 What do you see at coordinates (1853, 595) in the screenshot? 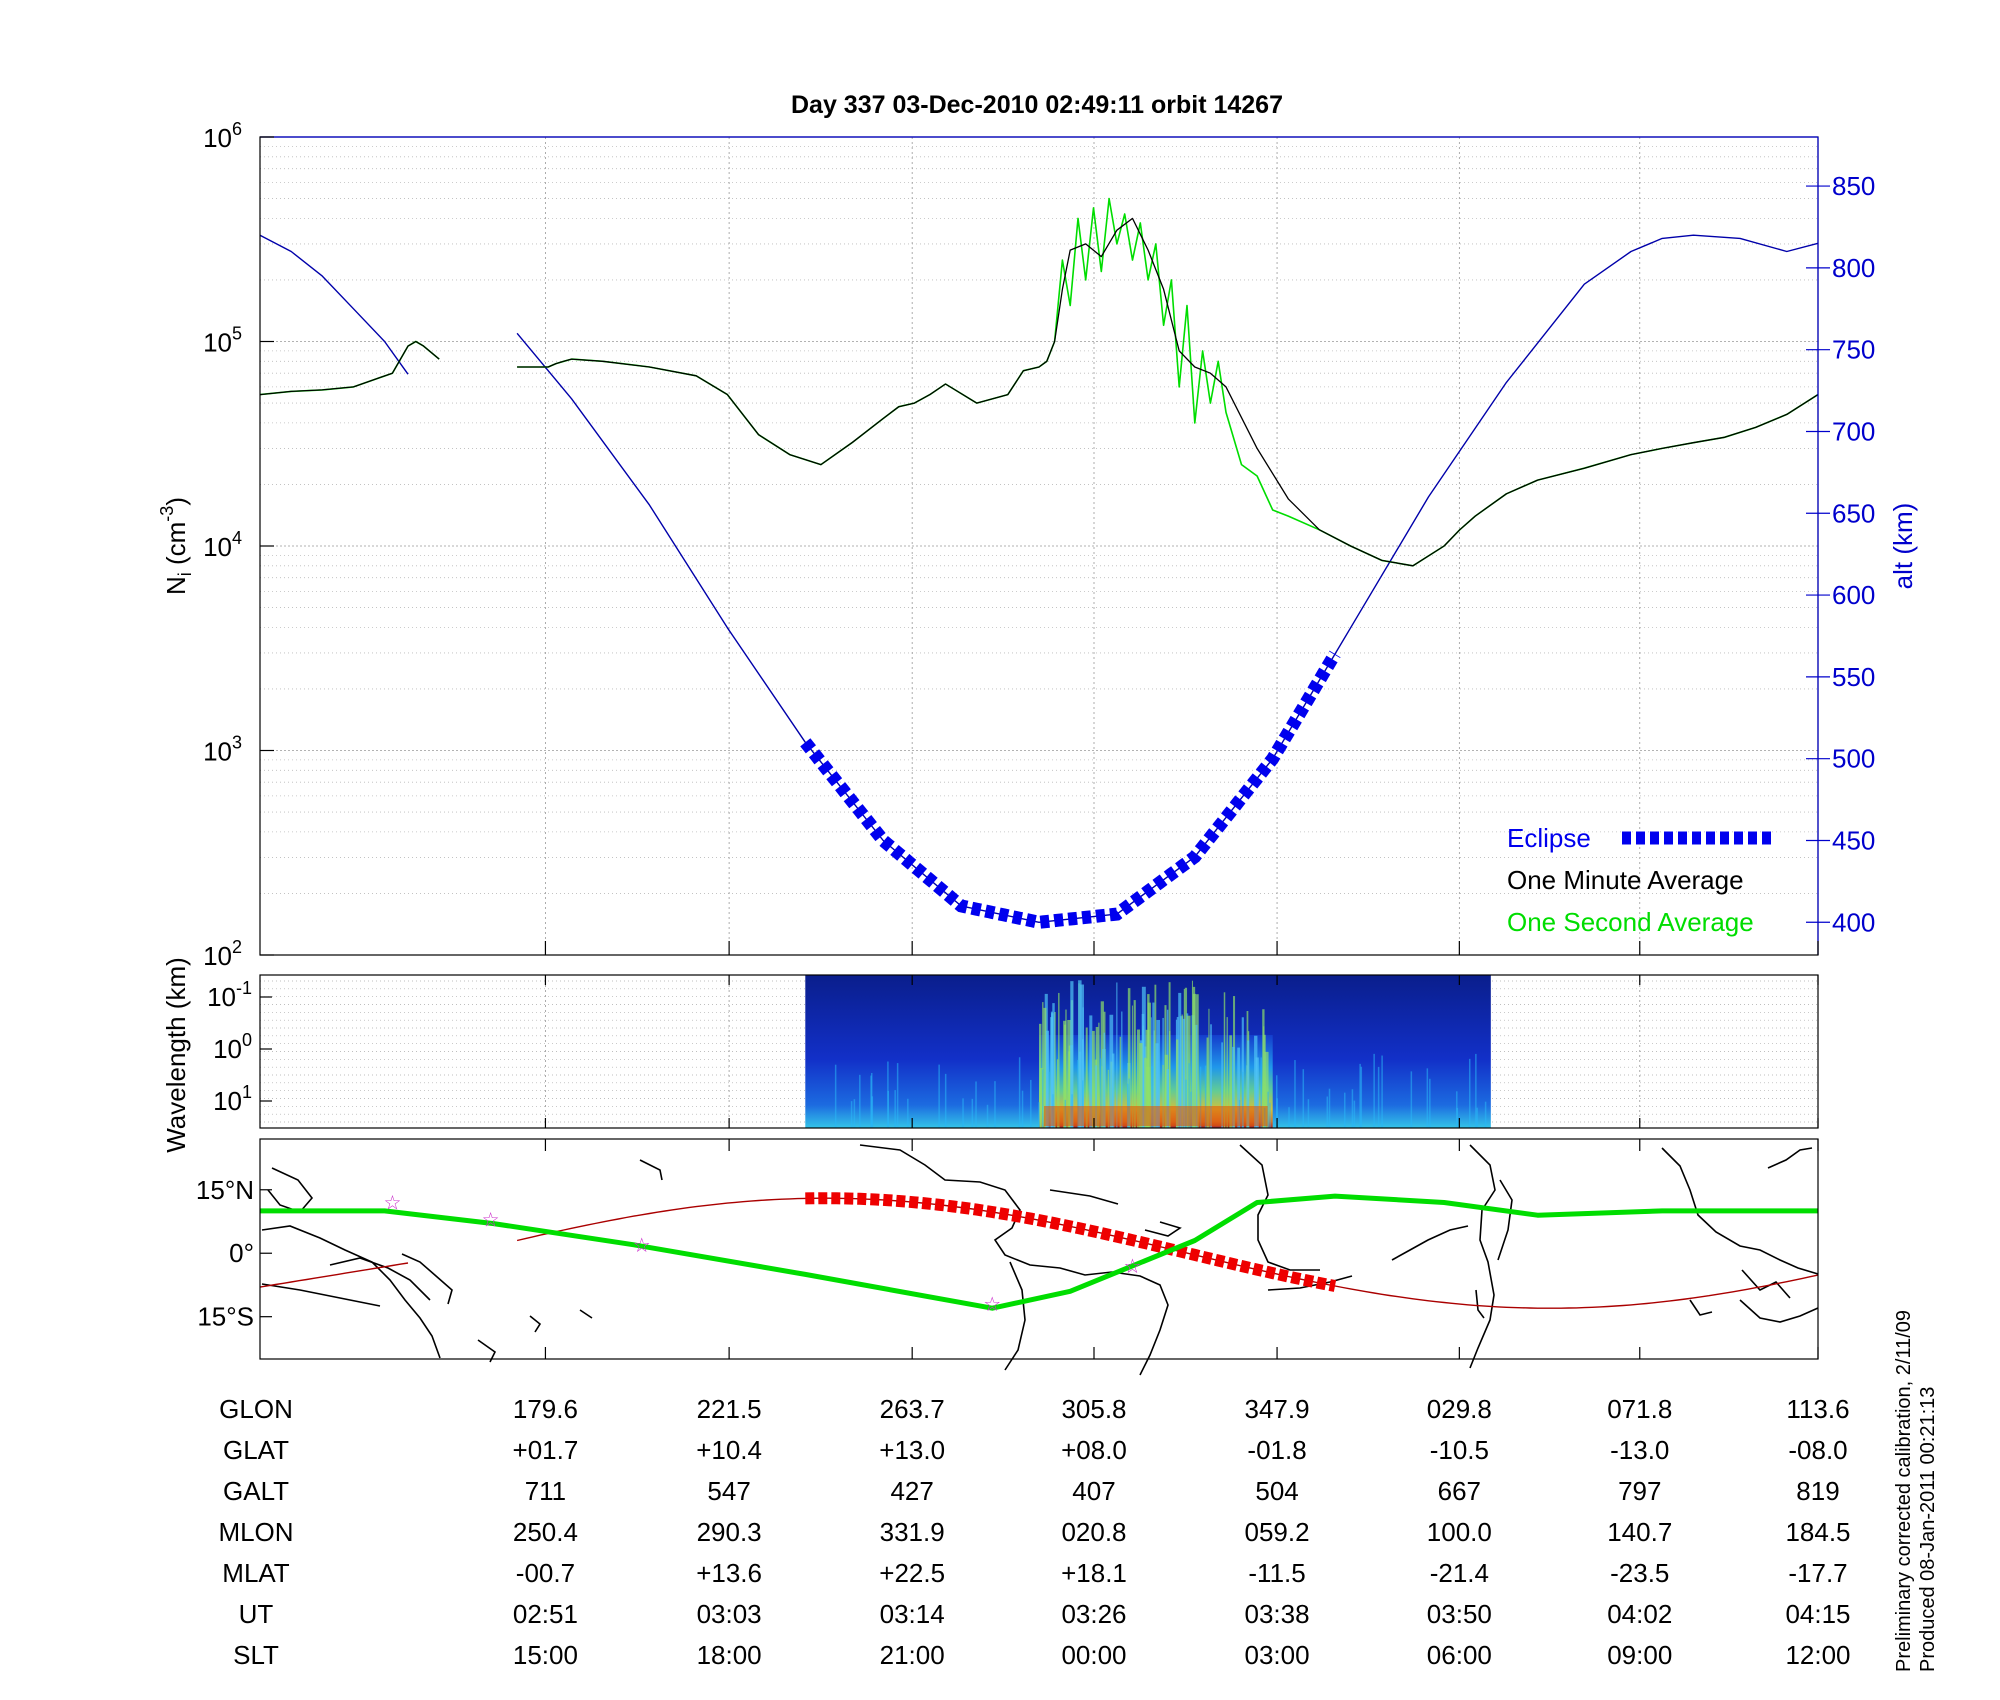
I see `altitude-tick-label: 600` at bounding box center [1853, 595].